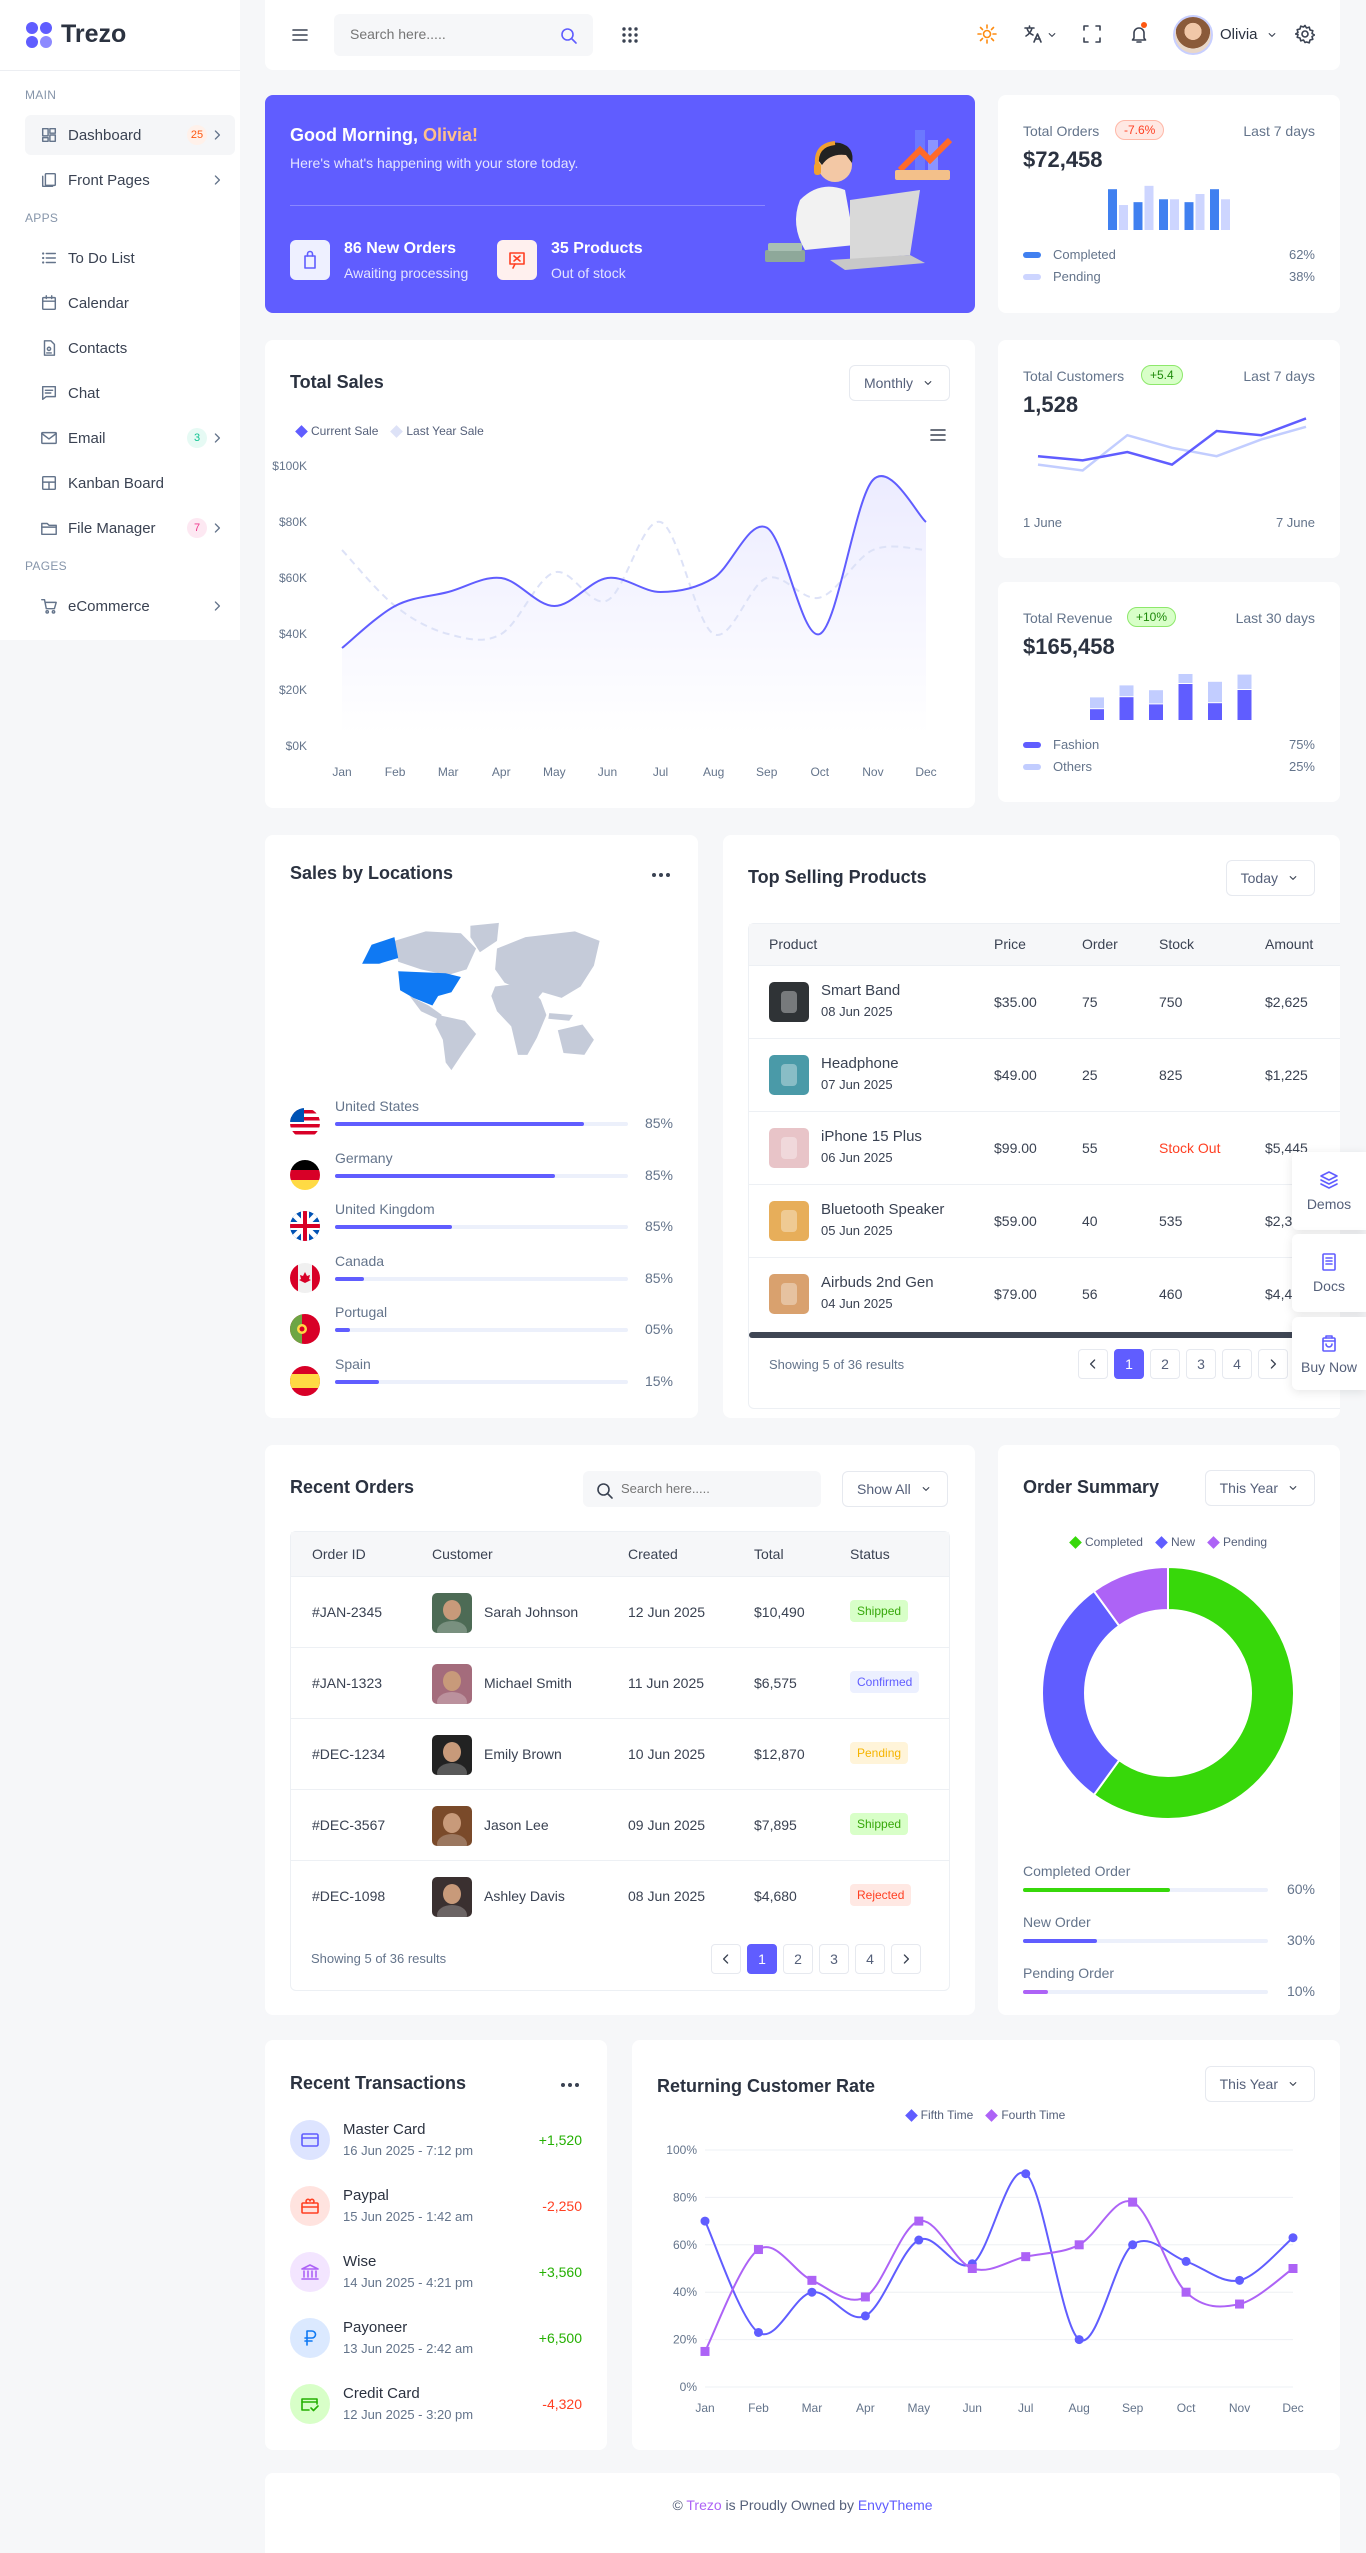  What do you see at coordinates (130, 393) in the screenshot?
I see `sidebar-item-chat: Chat` at bounding box center [130, 393].